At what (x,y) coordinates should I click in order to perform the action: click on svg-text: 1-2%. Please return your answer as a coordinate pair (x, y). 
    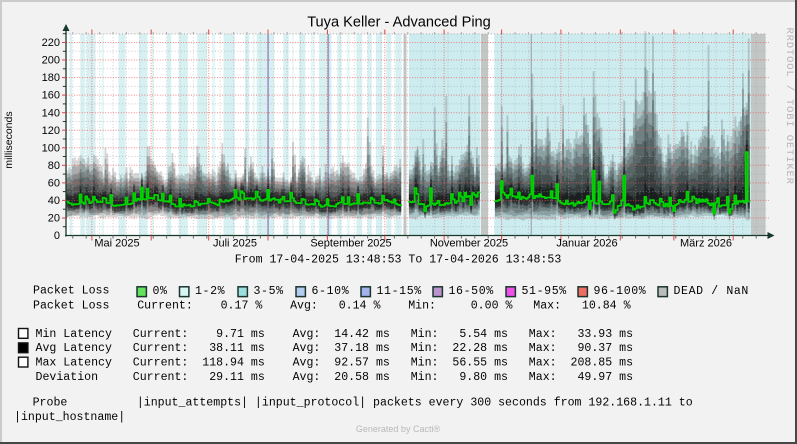
    Looking at the image, I should click on (210, 291).